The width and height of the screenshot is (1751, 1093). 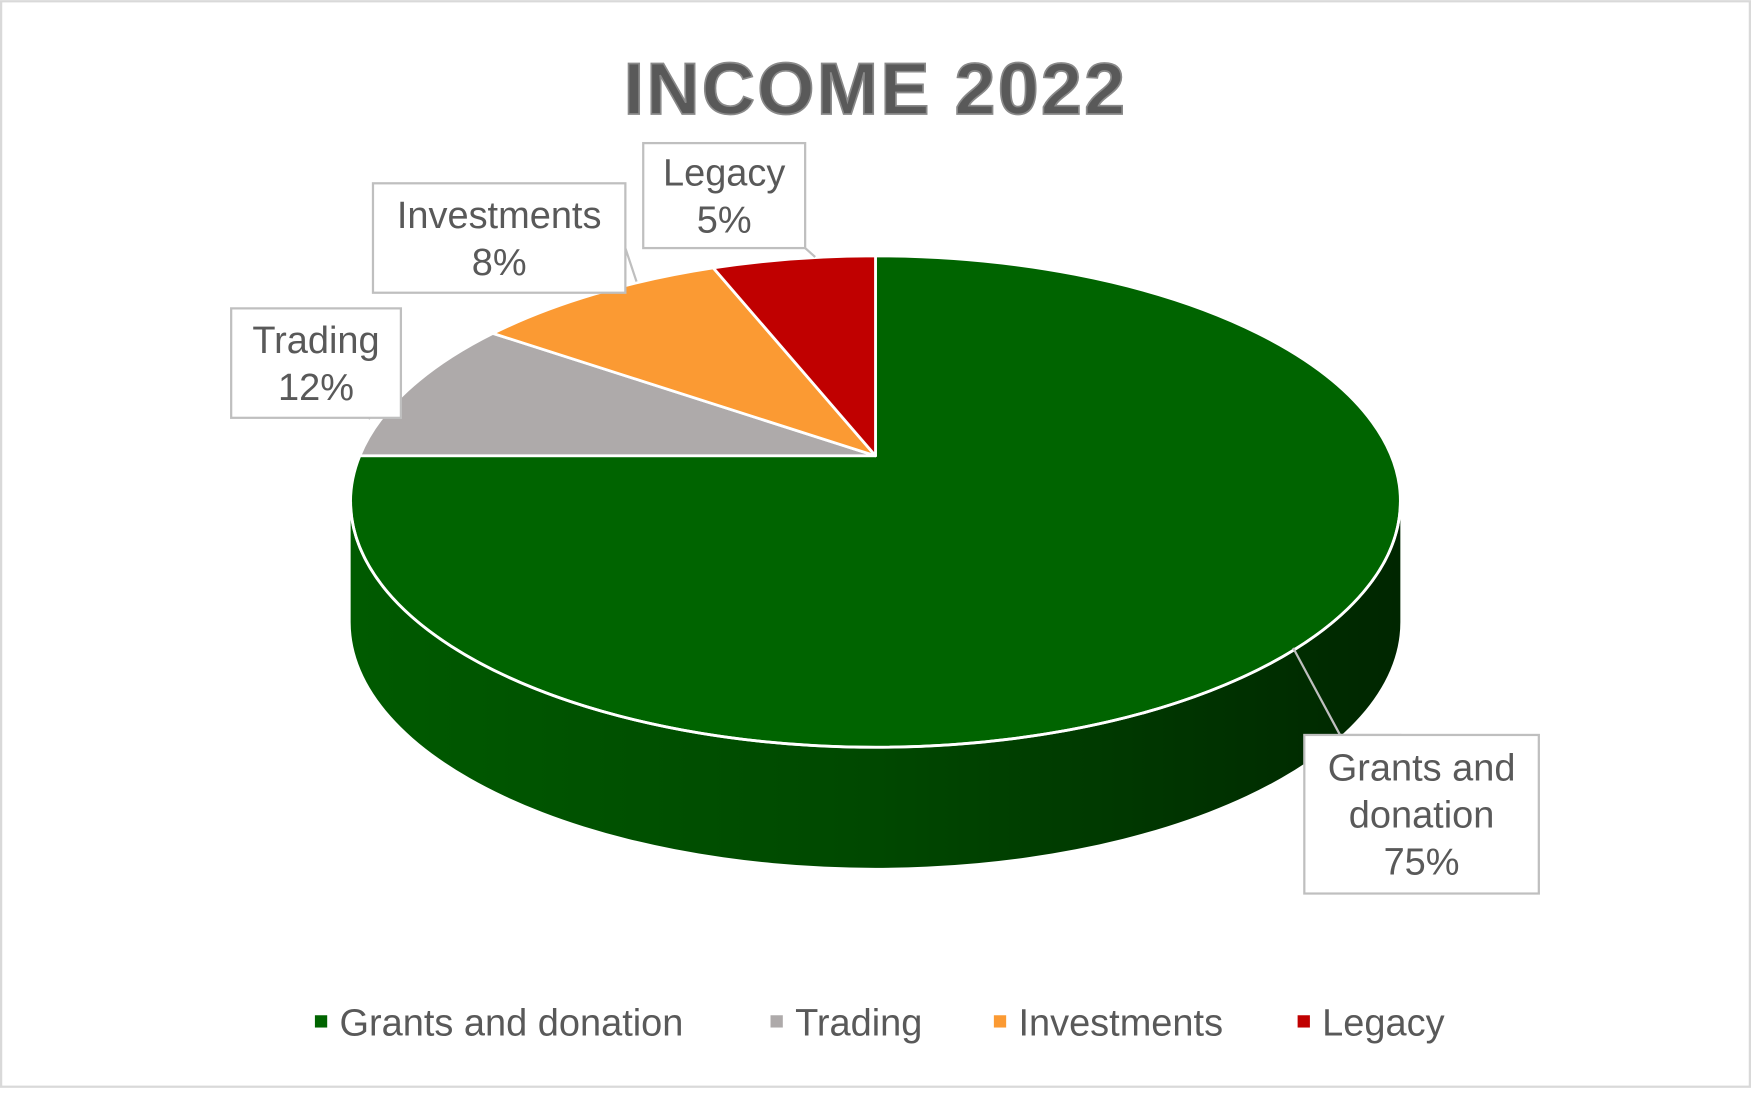 I want to click on legend-item-trading: Trading, so click(x=846, y=1023).